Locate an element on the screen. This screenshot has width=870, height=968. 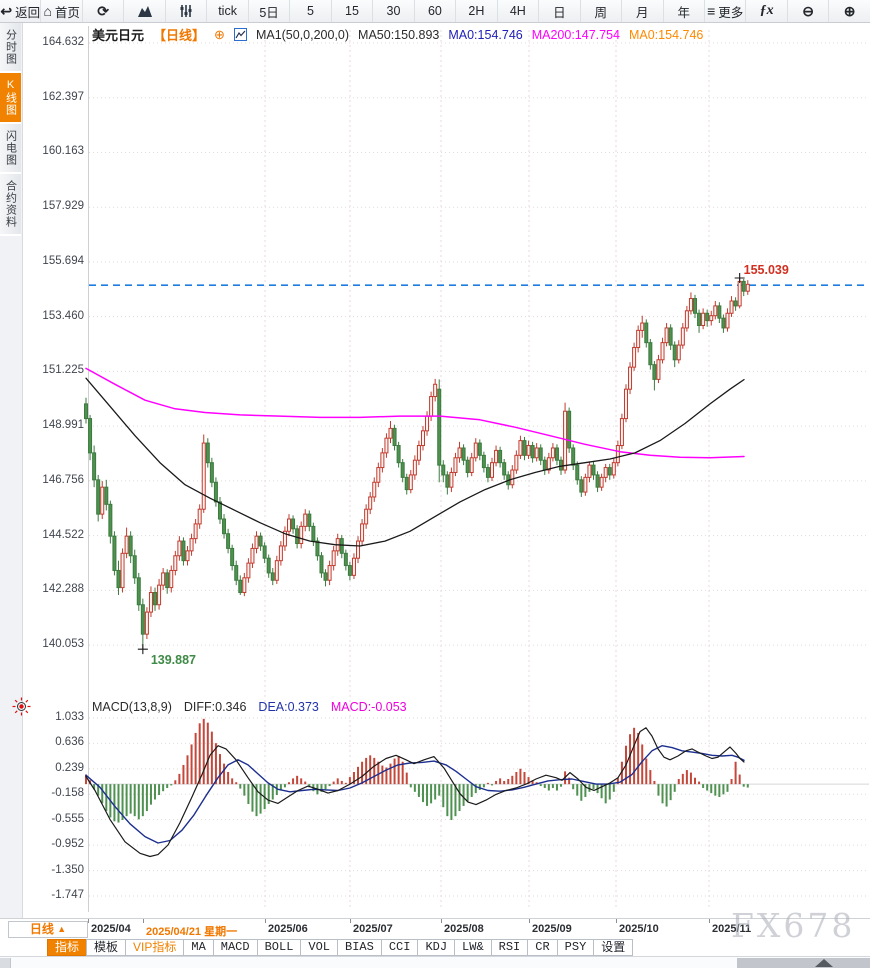
price-axis-label: 148.991 is located at coordinates (63, 425).